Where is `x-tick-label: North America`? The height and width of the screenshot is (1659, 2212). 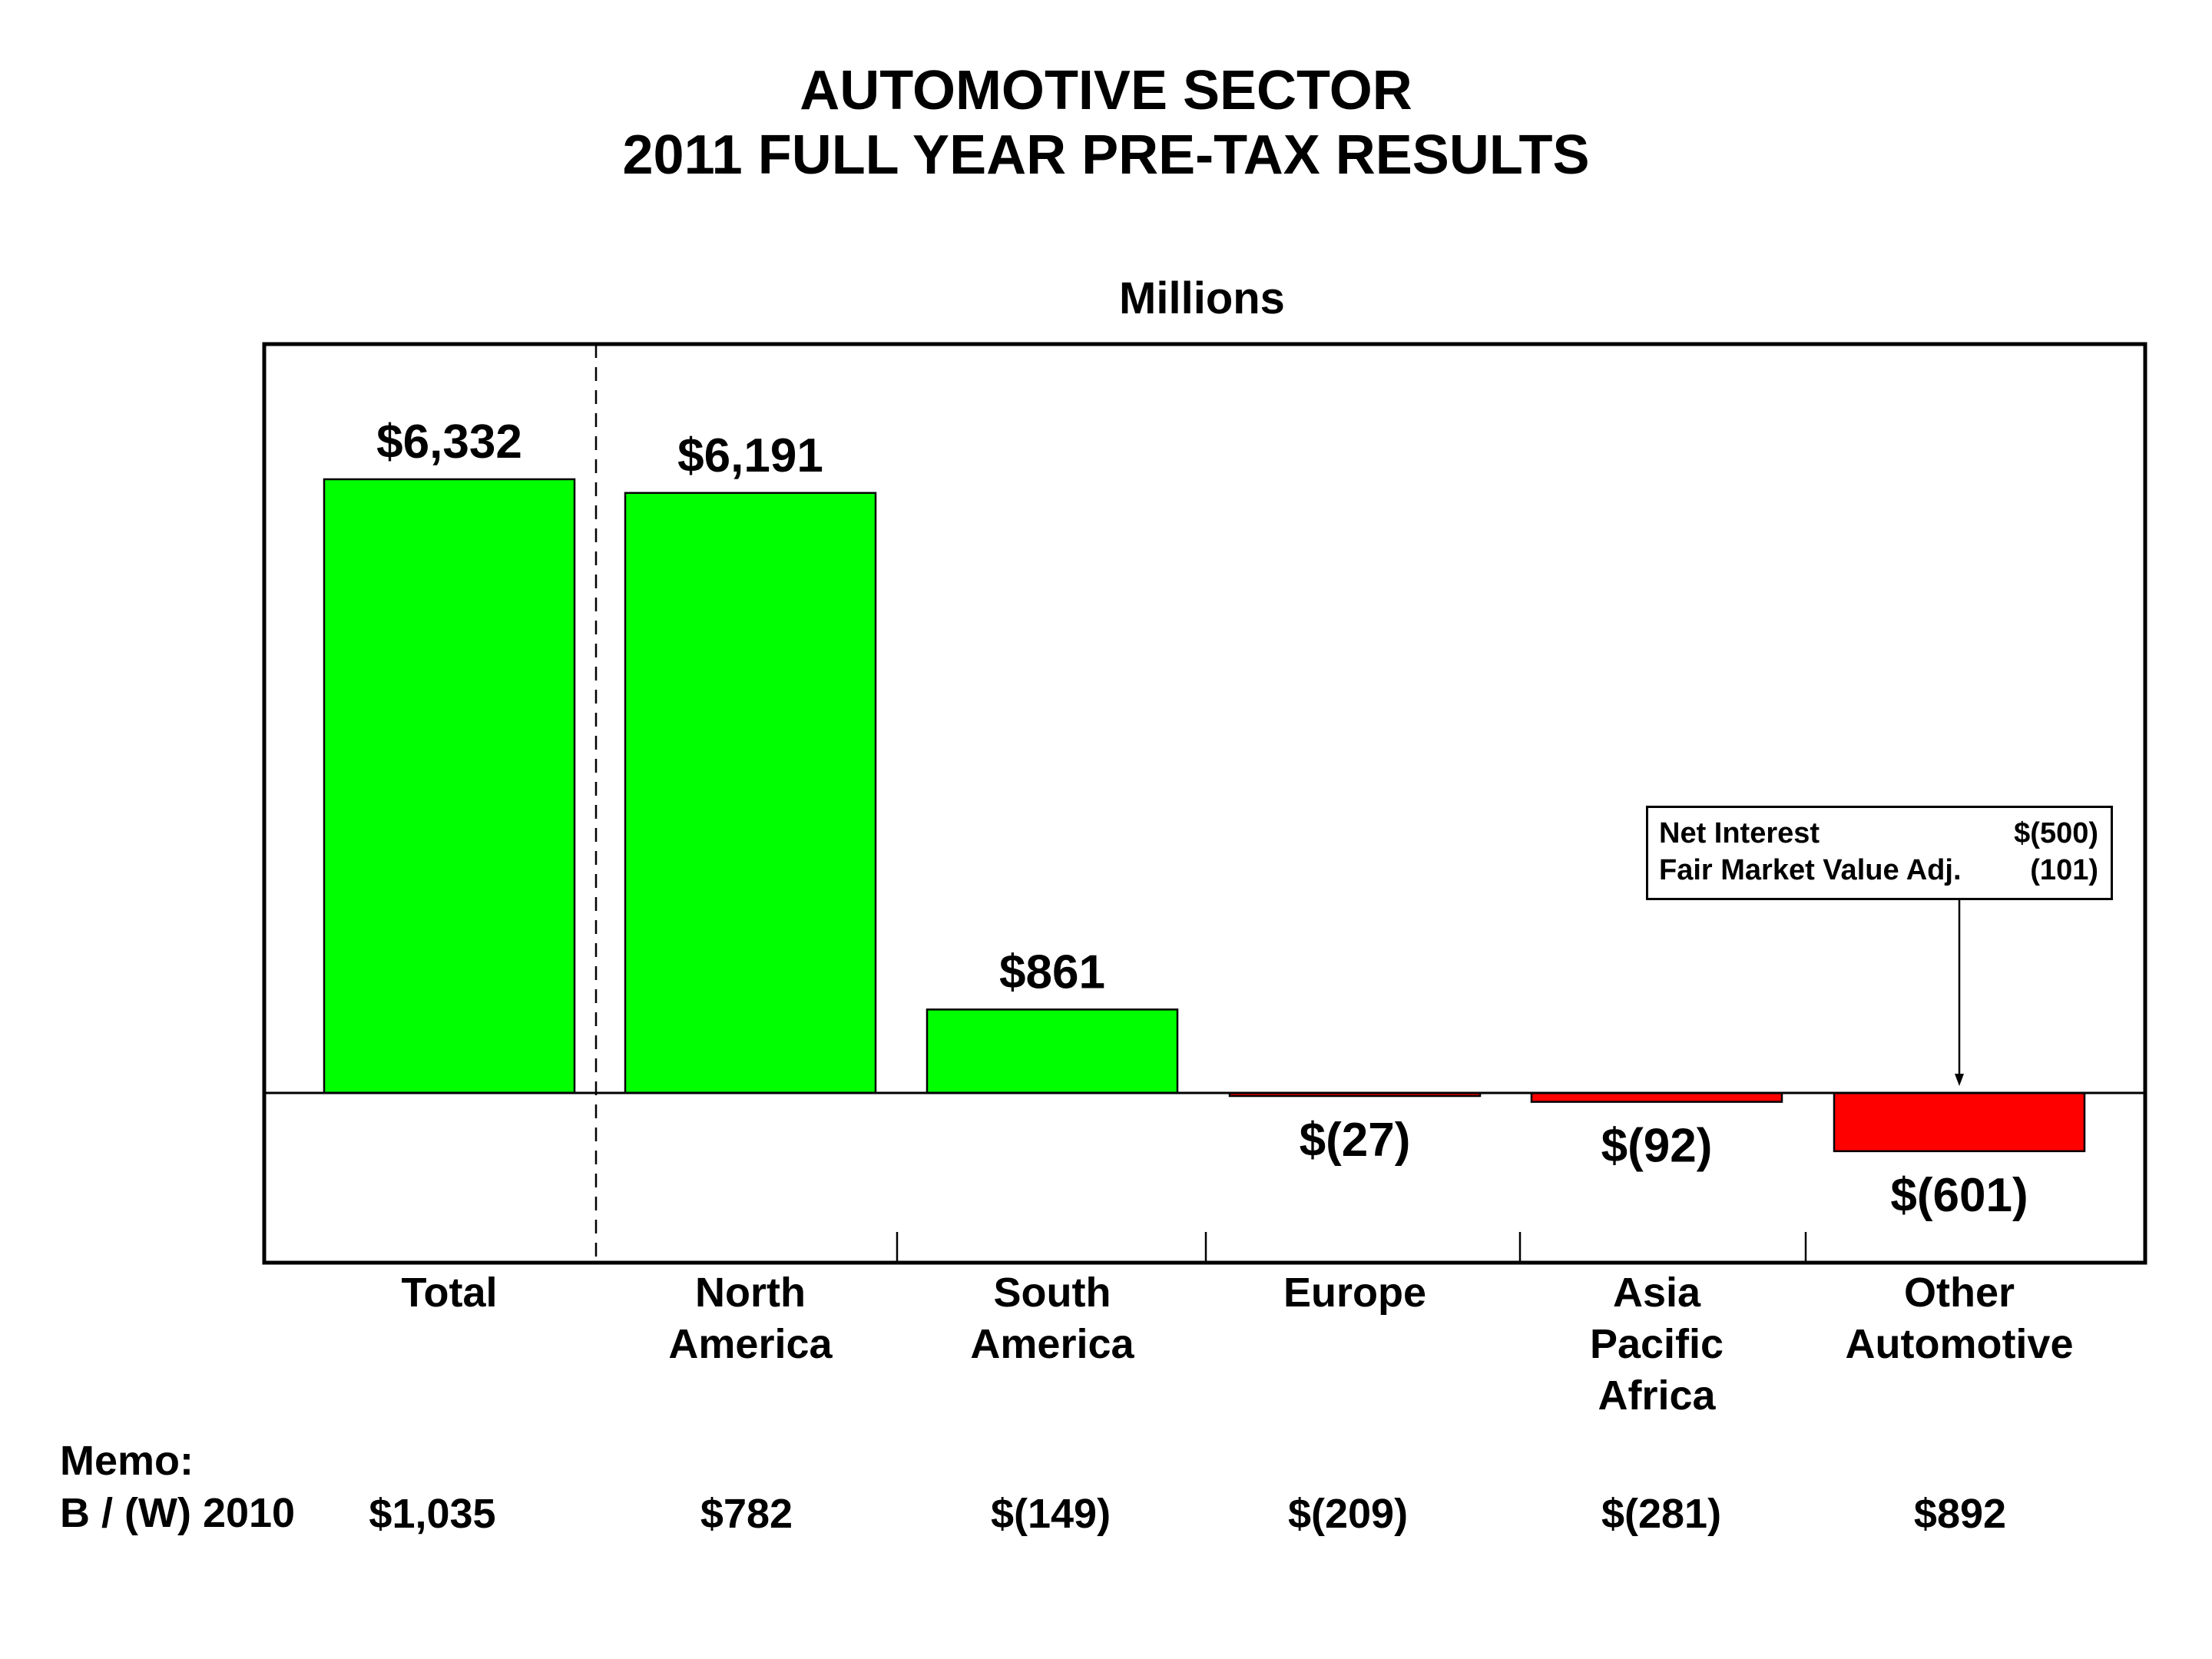 x-tick-label: North America is located at coordinates (750, 1319).